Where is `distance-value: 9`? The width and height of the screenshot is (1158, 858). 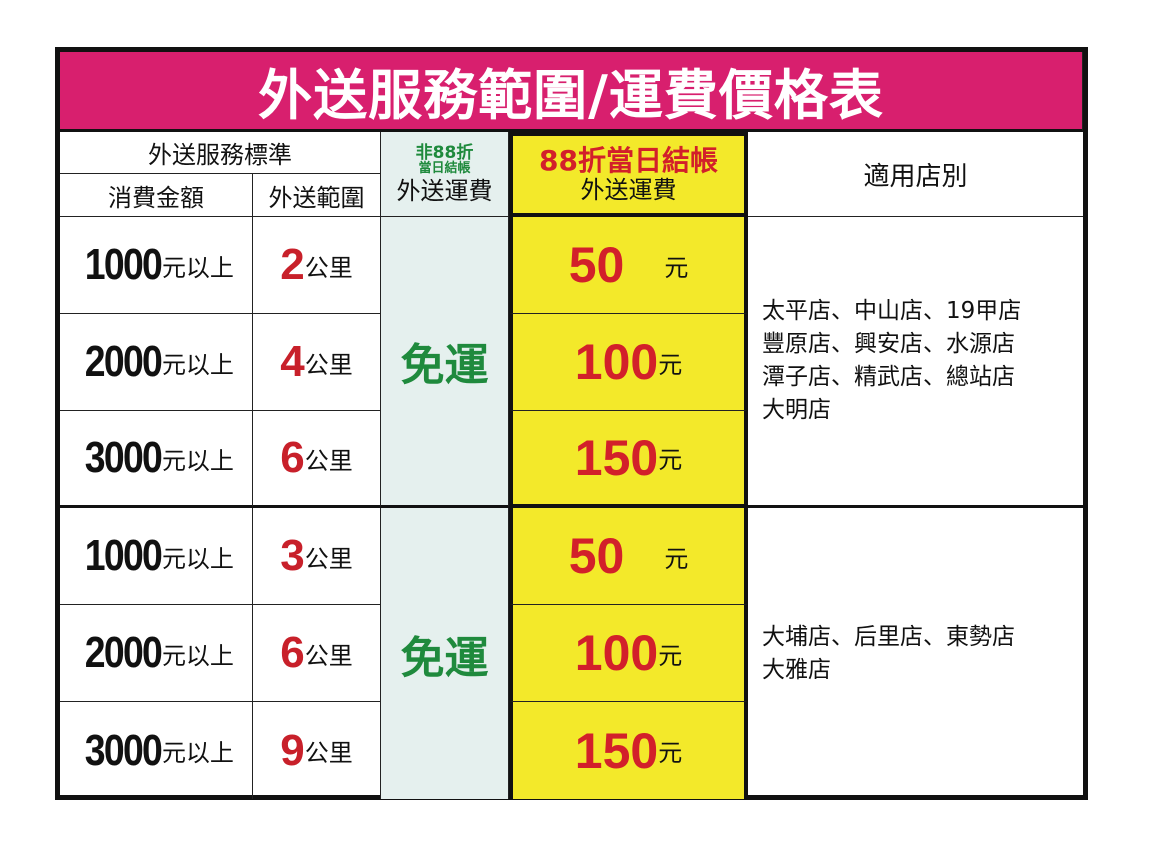 distance-value: 9 is located at coordinates (292, 750).